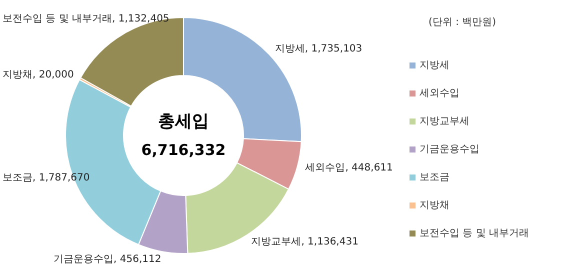 The image size is (567, 277). Describe the element at coordinates (304, 242) in the screenshot. I see `data-label: 지방교부세, 1,136,431` at that location.